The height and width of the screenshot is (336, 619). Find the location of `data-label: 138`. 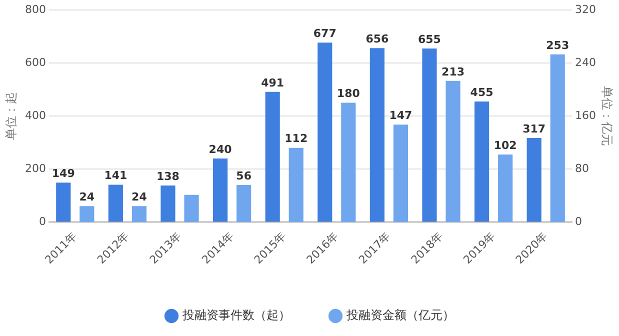

data-label: 138 is located at coordinates (168, 176).